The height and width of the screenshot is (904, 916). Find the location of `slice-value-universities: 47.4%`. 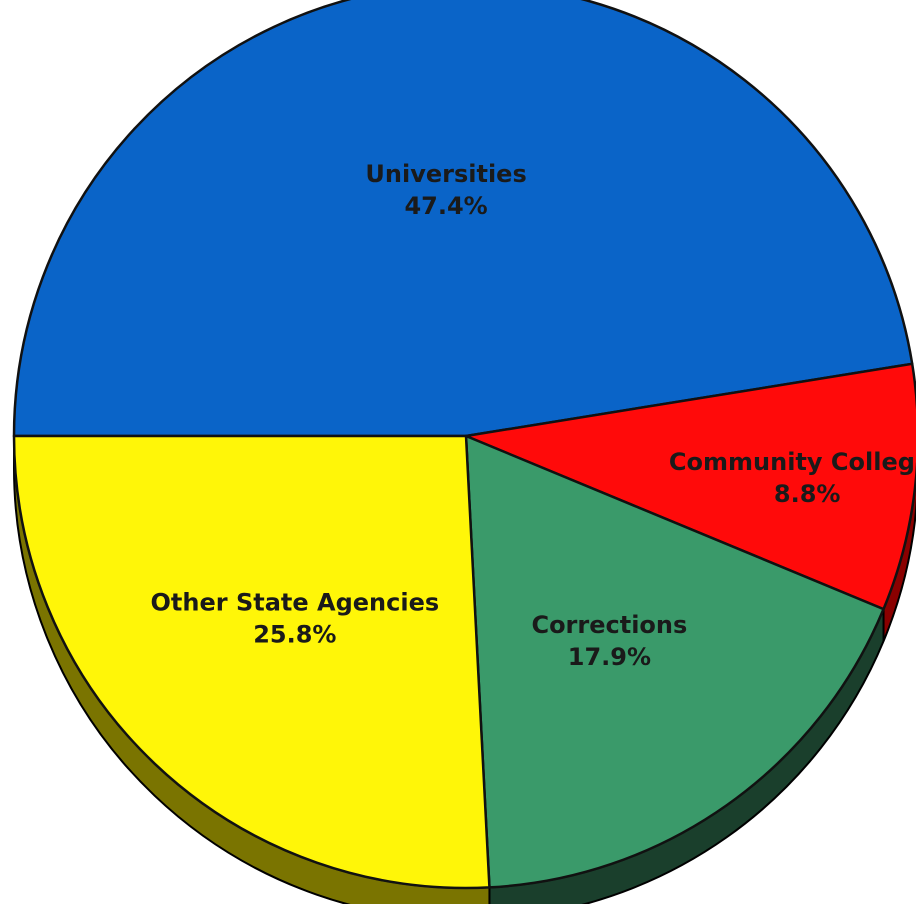

slice-value-universities: 47.4% is located at coordinates (445, 206).